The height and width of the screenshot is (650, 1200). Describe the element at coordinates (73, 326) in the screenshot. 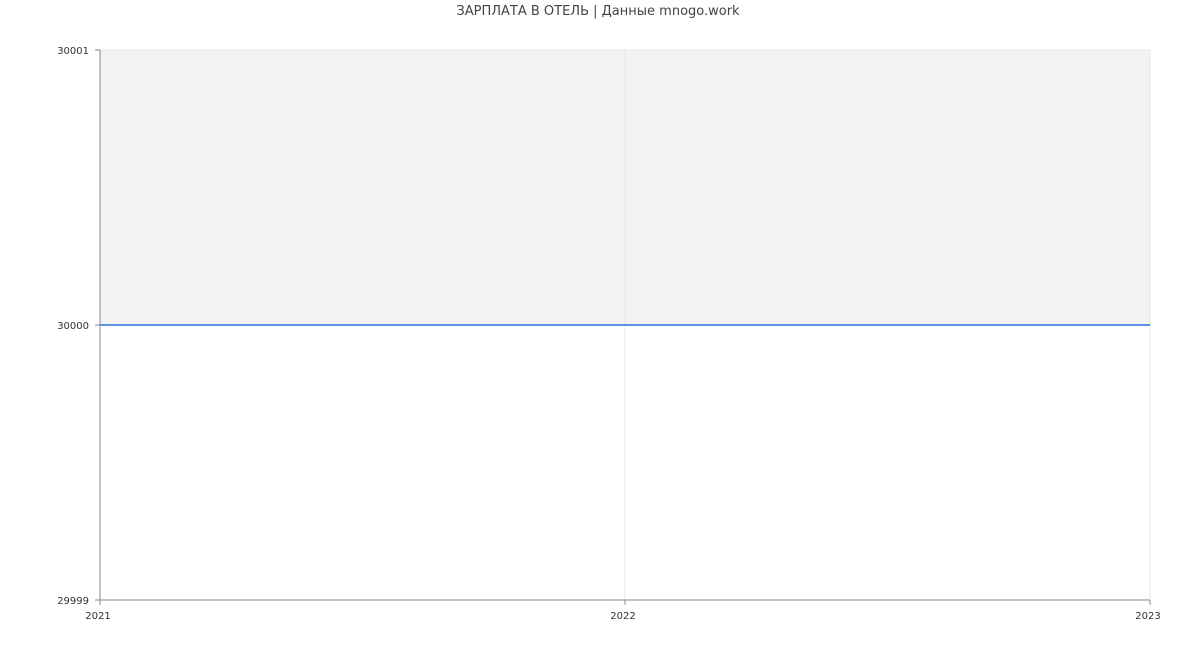

I see `y-tick-label: 30000` at that location.